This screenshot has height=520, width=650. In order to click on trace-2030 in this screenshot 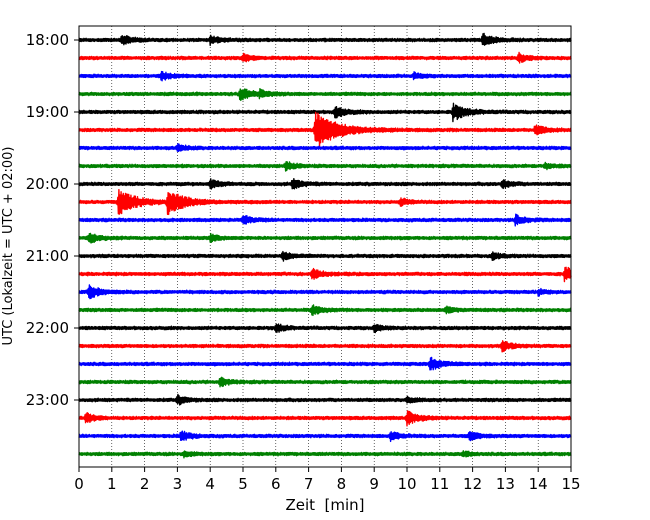, I will do `click(325, 220)`.